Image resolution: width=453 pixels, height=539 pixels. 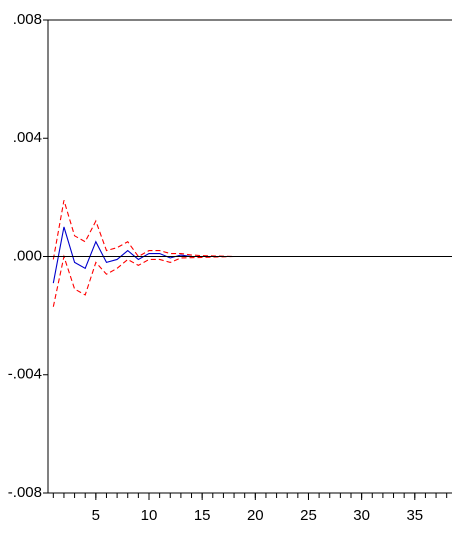 What do you see at coordinates (255, 515) in the screenshot?
I see `x-tick-label: 20` at bounding box center [255, 515].